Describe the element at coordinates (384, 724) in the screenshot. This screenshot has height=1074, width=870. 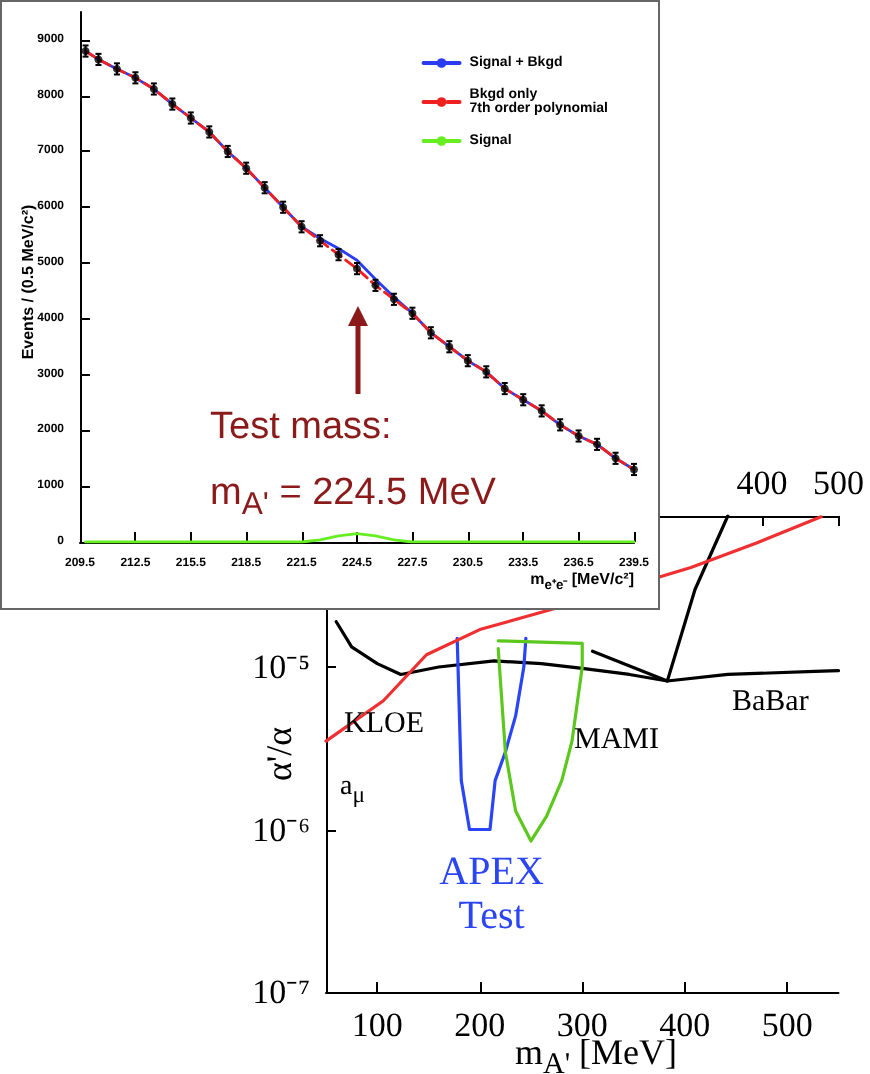
I see `annotation: KLOE` at that location.